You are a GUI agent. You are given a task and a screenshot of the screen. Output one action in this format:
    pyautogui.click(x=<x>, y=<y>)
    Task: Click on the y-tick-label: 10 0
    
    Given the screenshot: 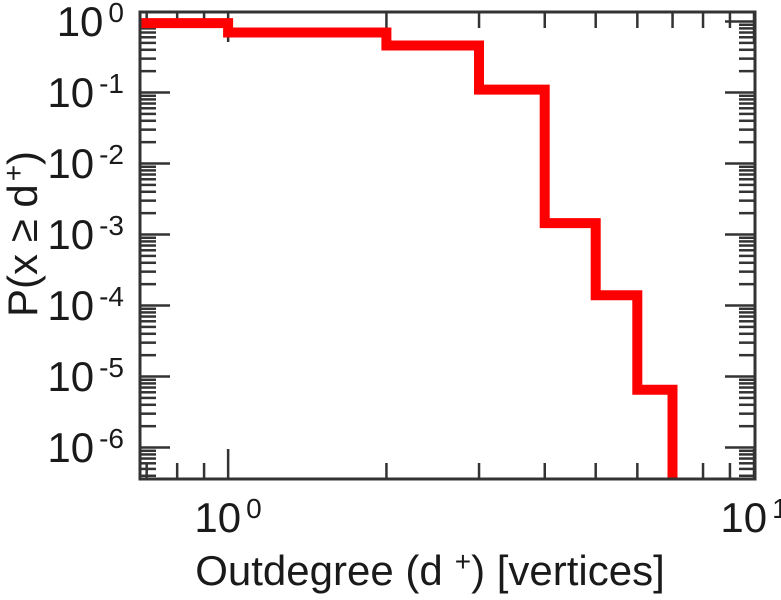 What is the action you would take?
    pyautogui.click(x=62, y=24)
    